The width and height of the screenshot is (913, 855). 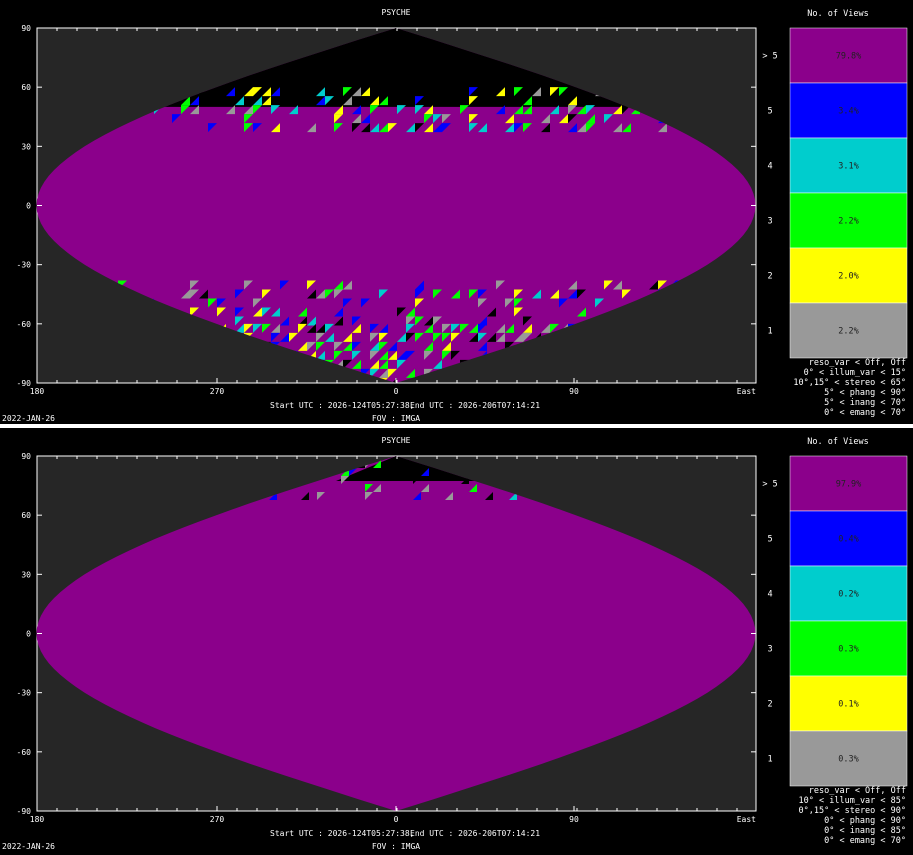 What do you see at coordinates (848, 112) in the screenshot?
I see `legend-value: 3.4%` at bounding box center [848, 112].